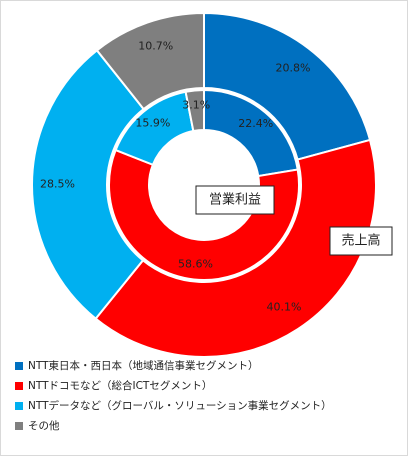  What do you see at coordinates (255, 123) in the screenshot?
I see `data-label: 22.4%` at bounding box center [255, 123].